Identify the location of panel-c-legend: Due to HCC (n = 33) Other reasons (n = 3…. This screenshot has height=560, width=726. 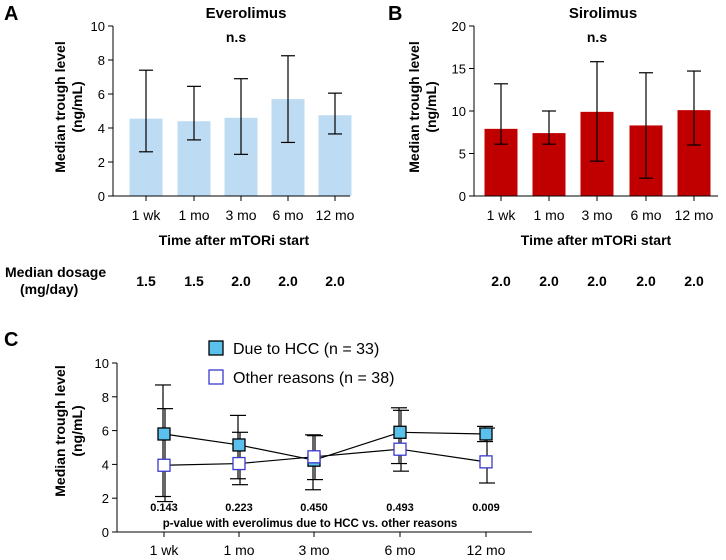
(301, 363).